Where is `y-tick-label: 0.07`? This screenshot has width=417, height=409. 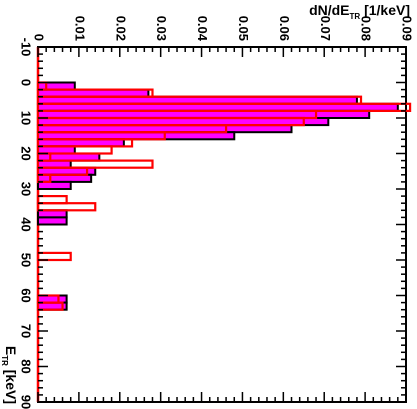
y-tick-label: 0.07 is located at coordinates (325, 28).